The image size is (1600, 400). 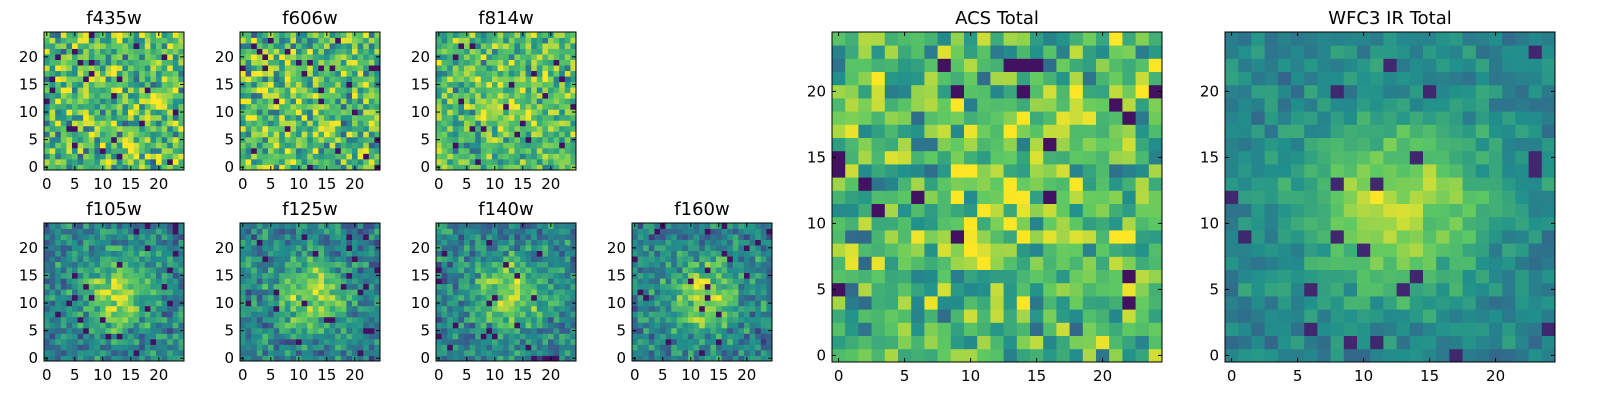 I want to click on heatmap-cells, so click(x=114, y=292).